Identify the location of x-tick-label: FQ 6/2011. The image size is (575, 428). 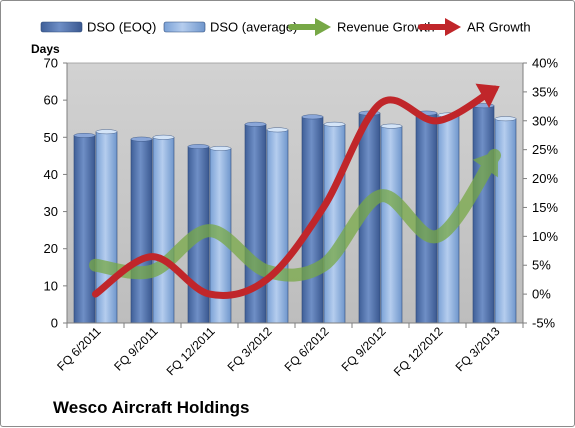
(79, 349).